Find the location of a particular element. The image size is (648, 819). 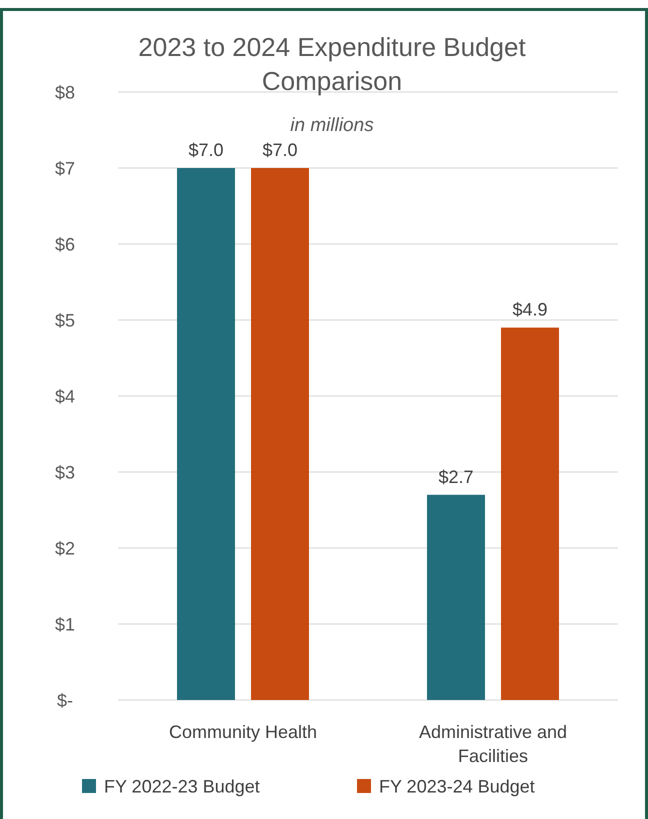

x-tick-label: Administrative and Facilities is located at coordinates (493, 744).